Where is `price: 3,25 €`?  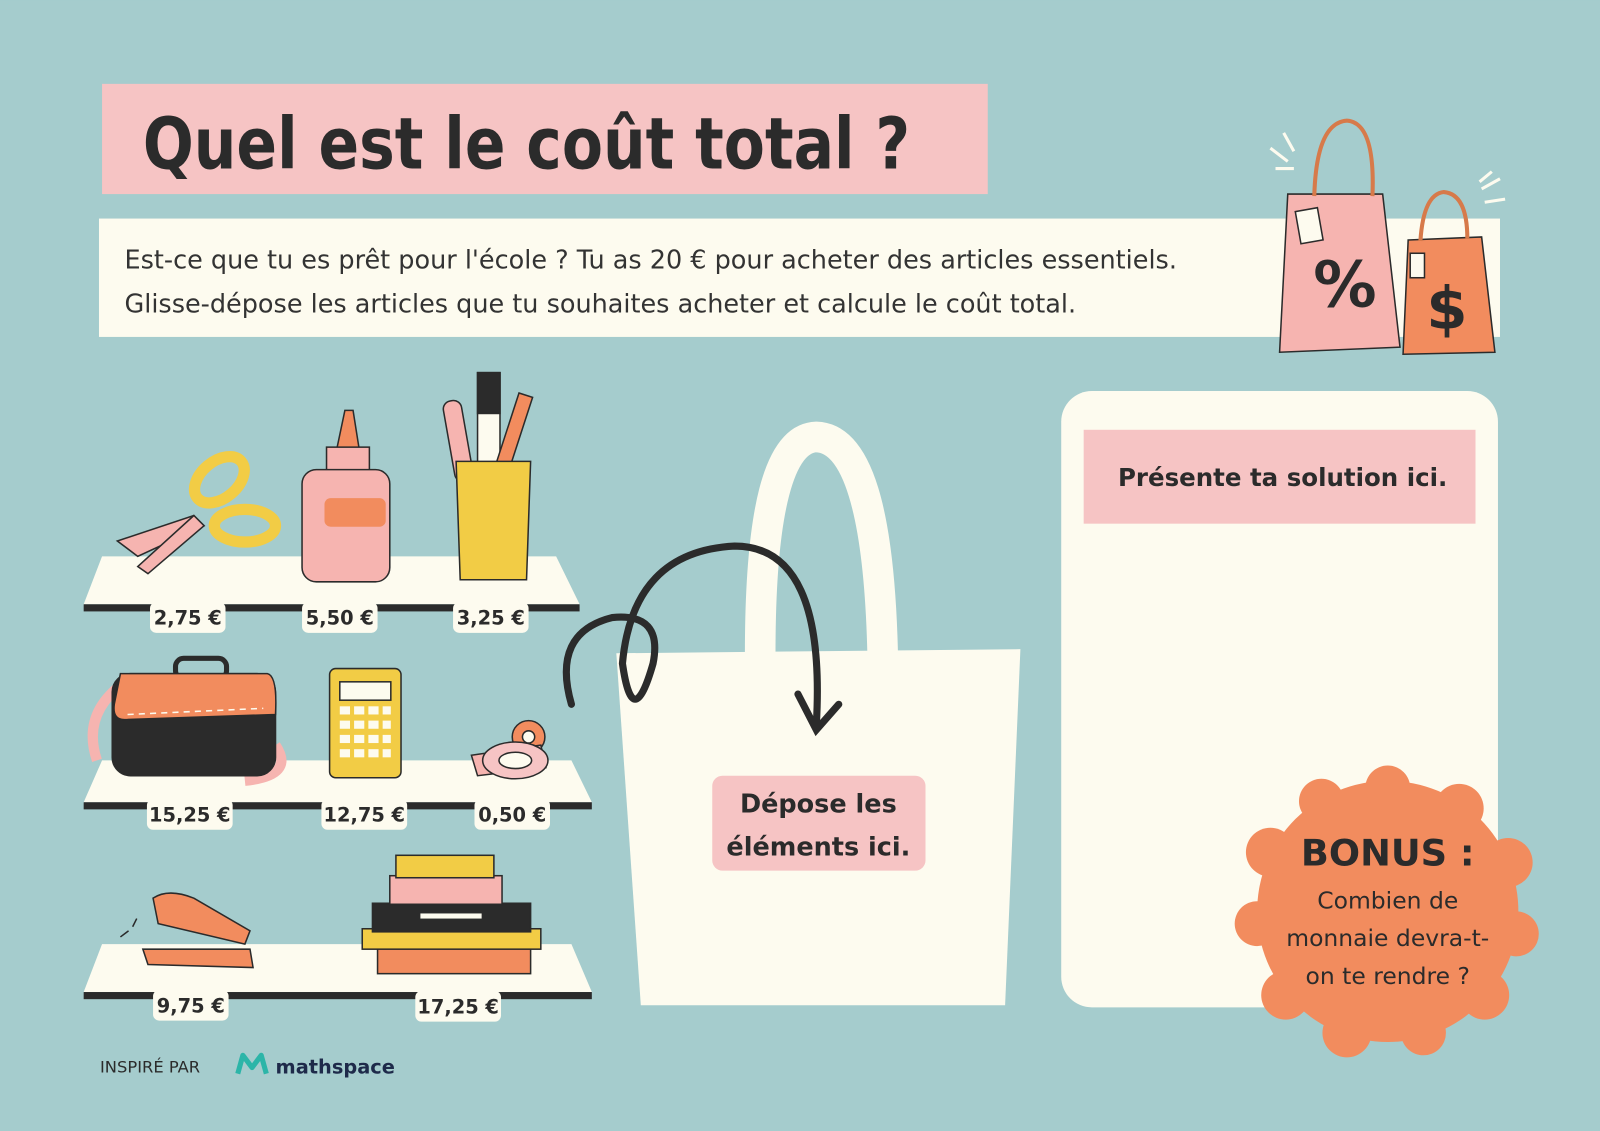 price: 3,25 € is located at coordinates (491, 618).